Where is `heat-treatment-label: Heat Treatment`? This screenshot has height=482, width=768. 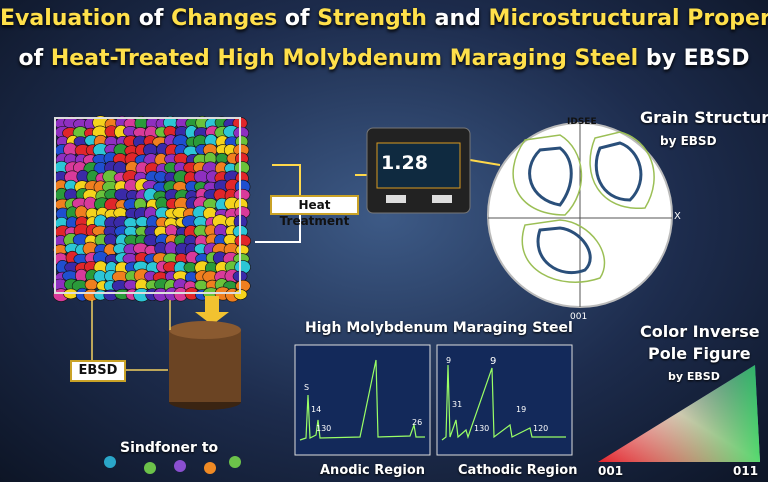 heat-treatment-label: Heat Treatment is located at coordinates (314, 211).